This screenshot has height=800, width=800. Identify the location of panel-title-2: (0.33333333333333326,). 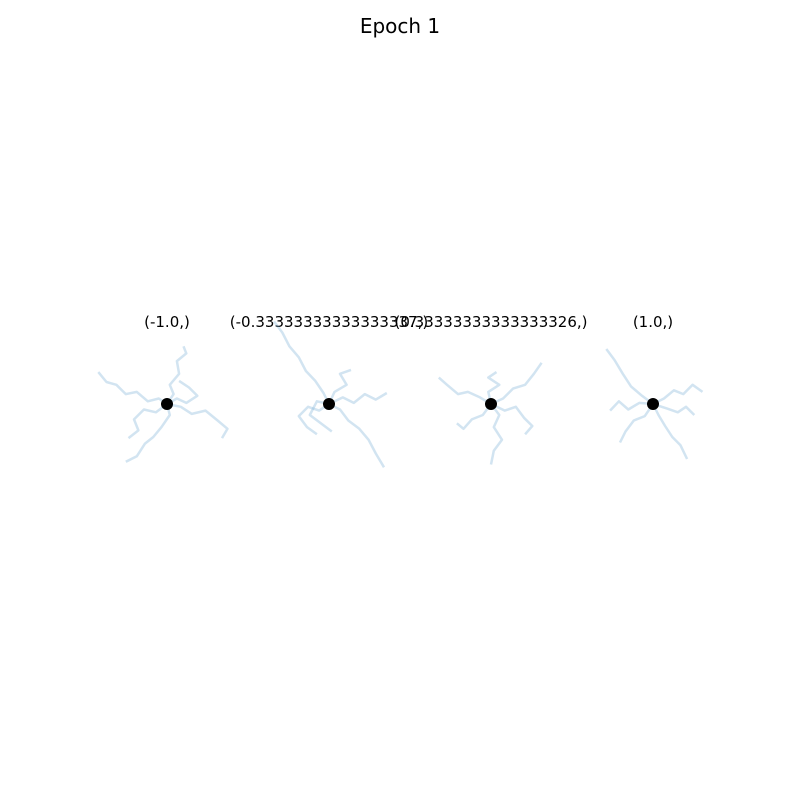
(491, 322).